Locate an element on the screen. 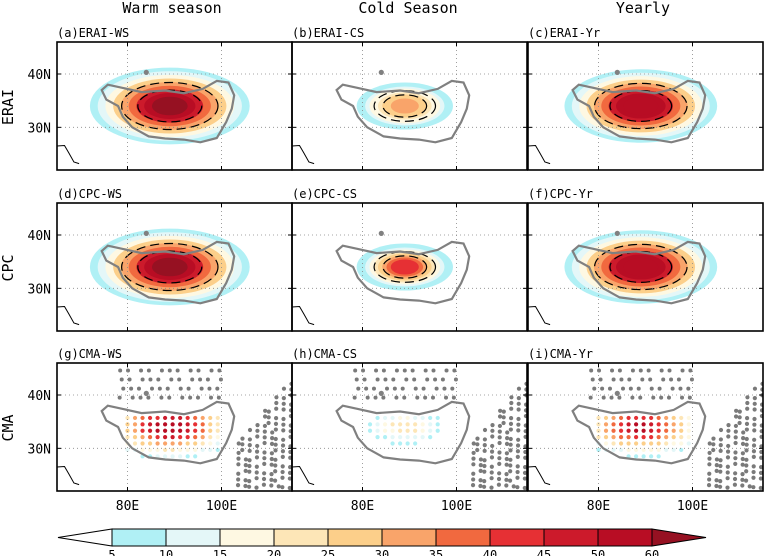 The height and width of the screenshot is (556, 764). column-headers: Warm season Cold Season Yearly is located at coordinates (396, 8).